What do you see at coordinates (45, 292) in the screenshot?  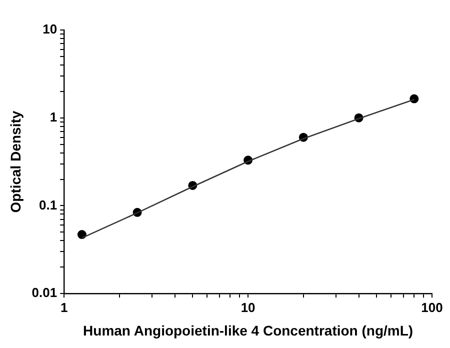 I see `y-tick-label: 0.01` at bounding box center [45, 292].